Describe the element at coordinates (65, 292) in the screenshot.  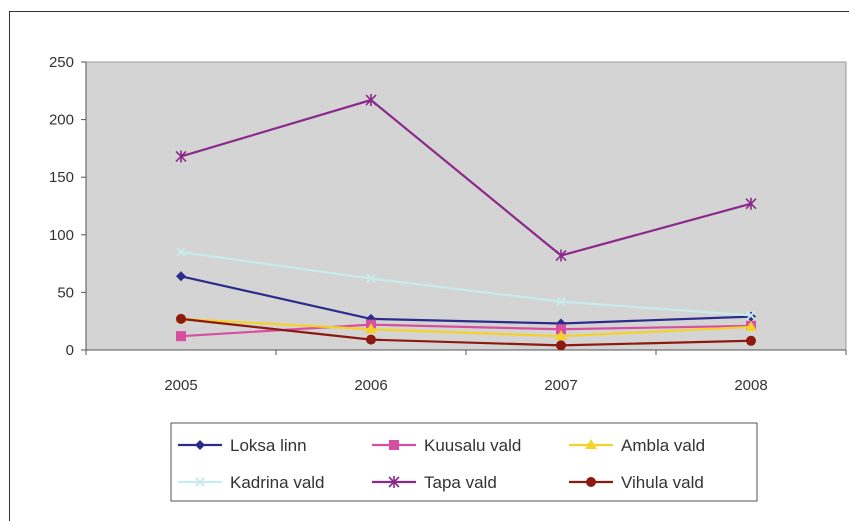
I see `y-tick-label: 50` at that location.